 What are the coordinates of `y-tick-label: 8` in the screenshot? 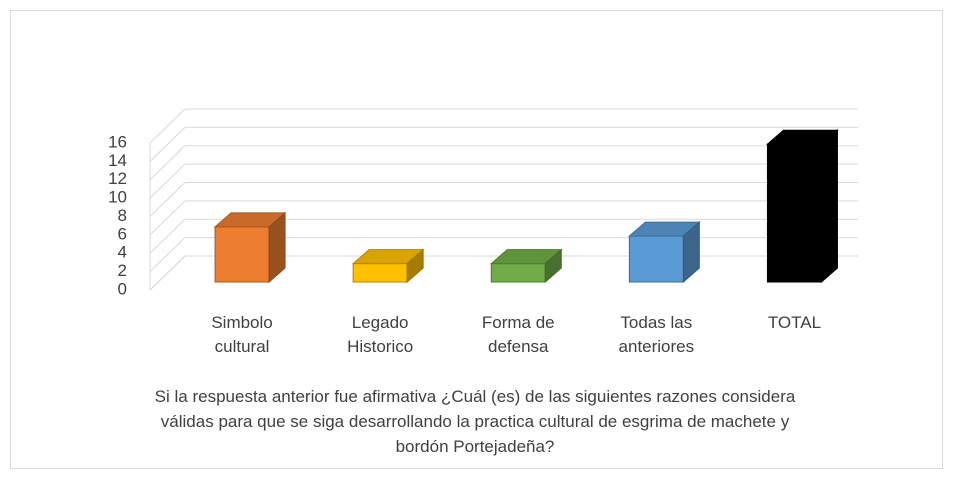 It's located at (122, 215).